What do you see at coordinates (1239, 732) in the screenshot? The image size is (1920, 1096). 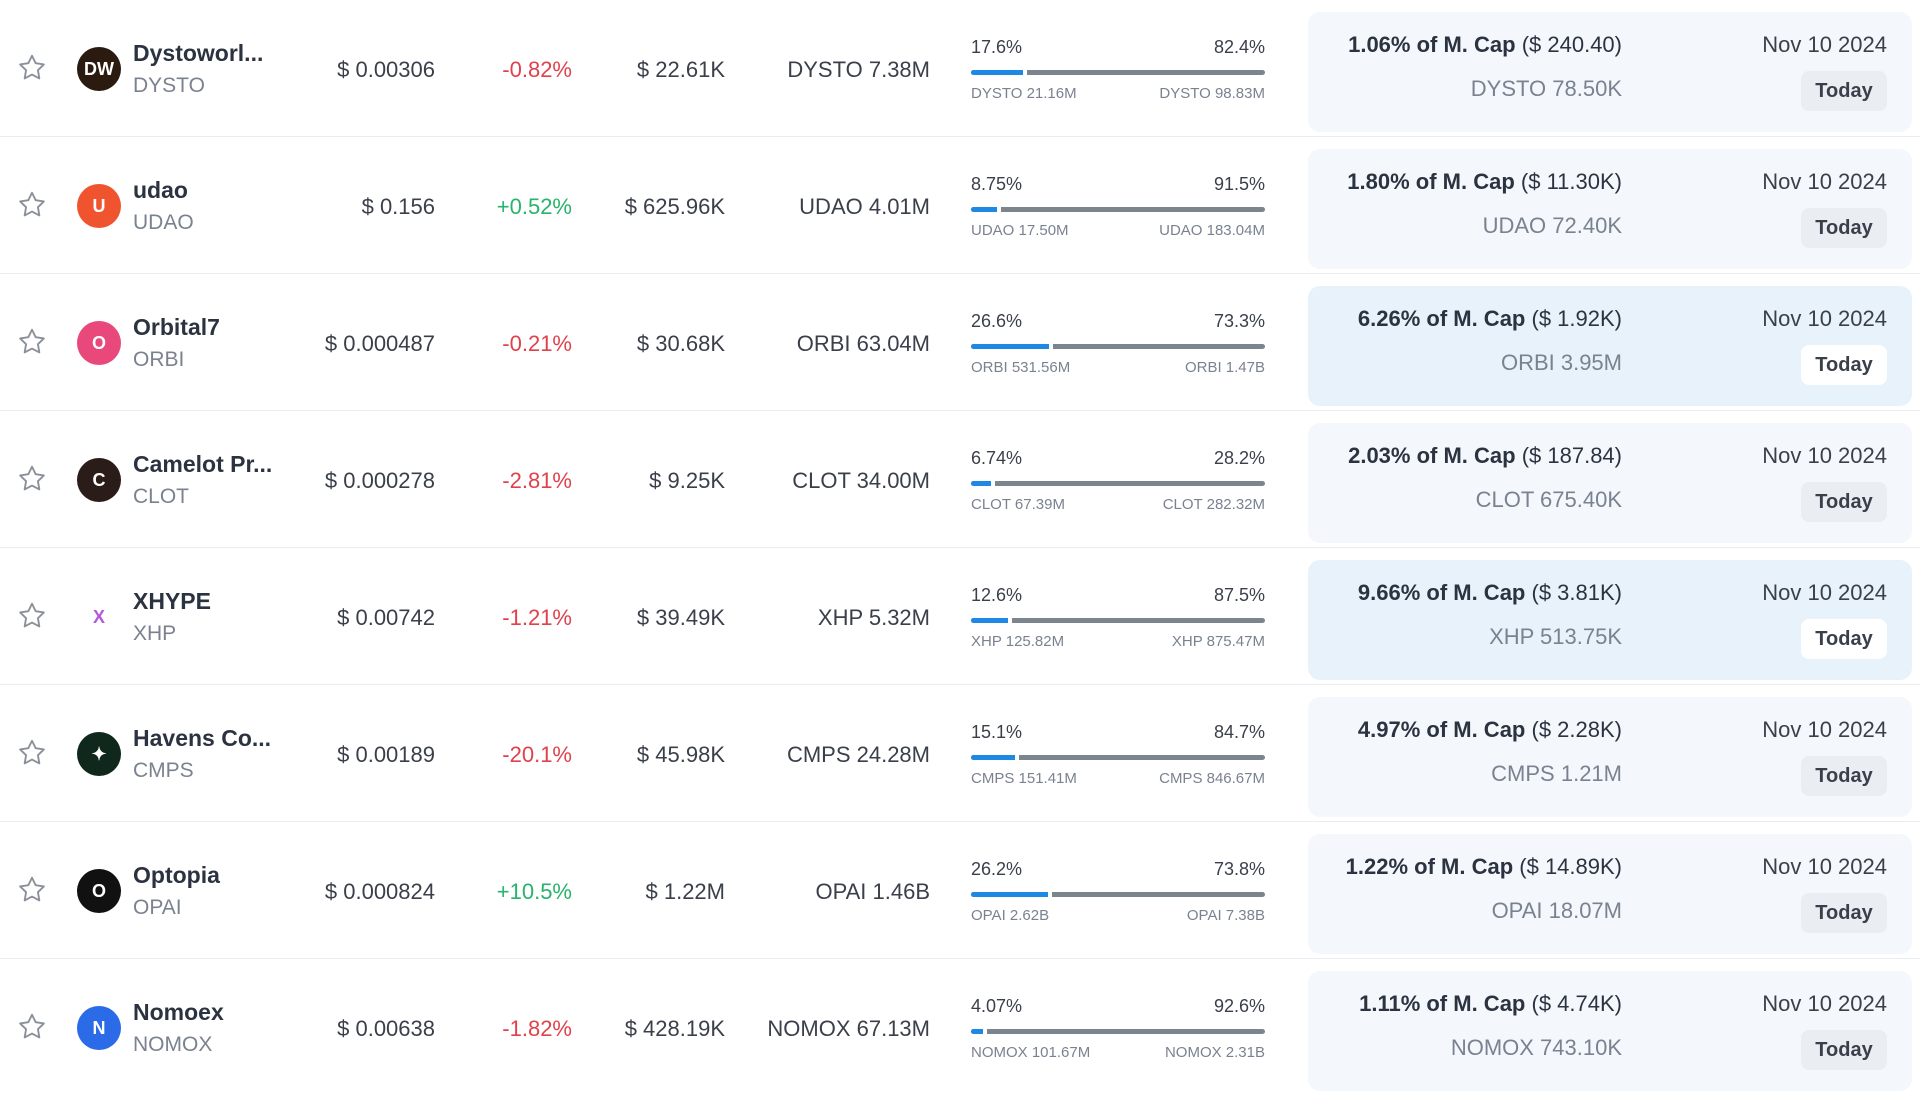 I see `locked-percent: 84.7%` at bounding box center [1239, 732].